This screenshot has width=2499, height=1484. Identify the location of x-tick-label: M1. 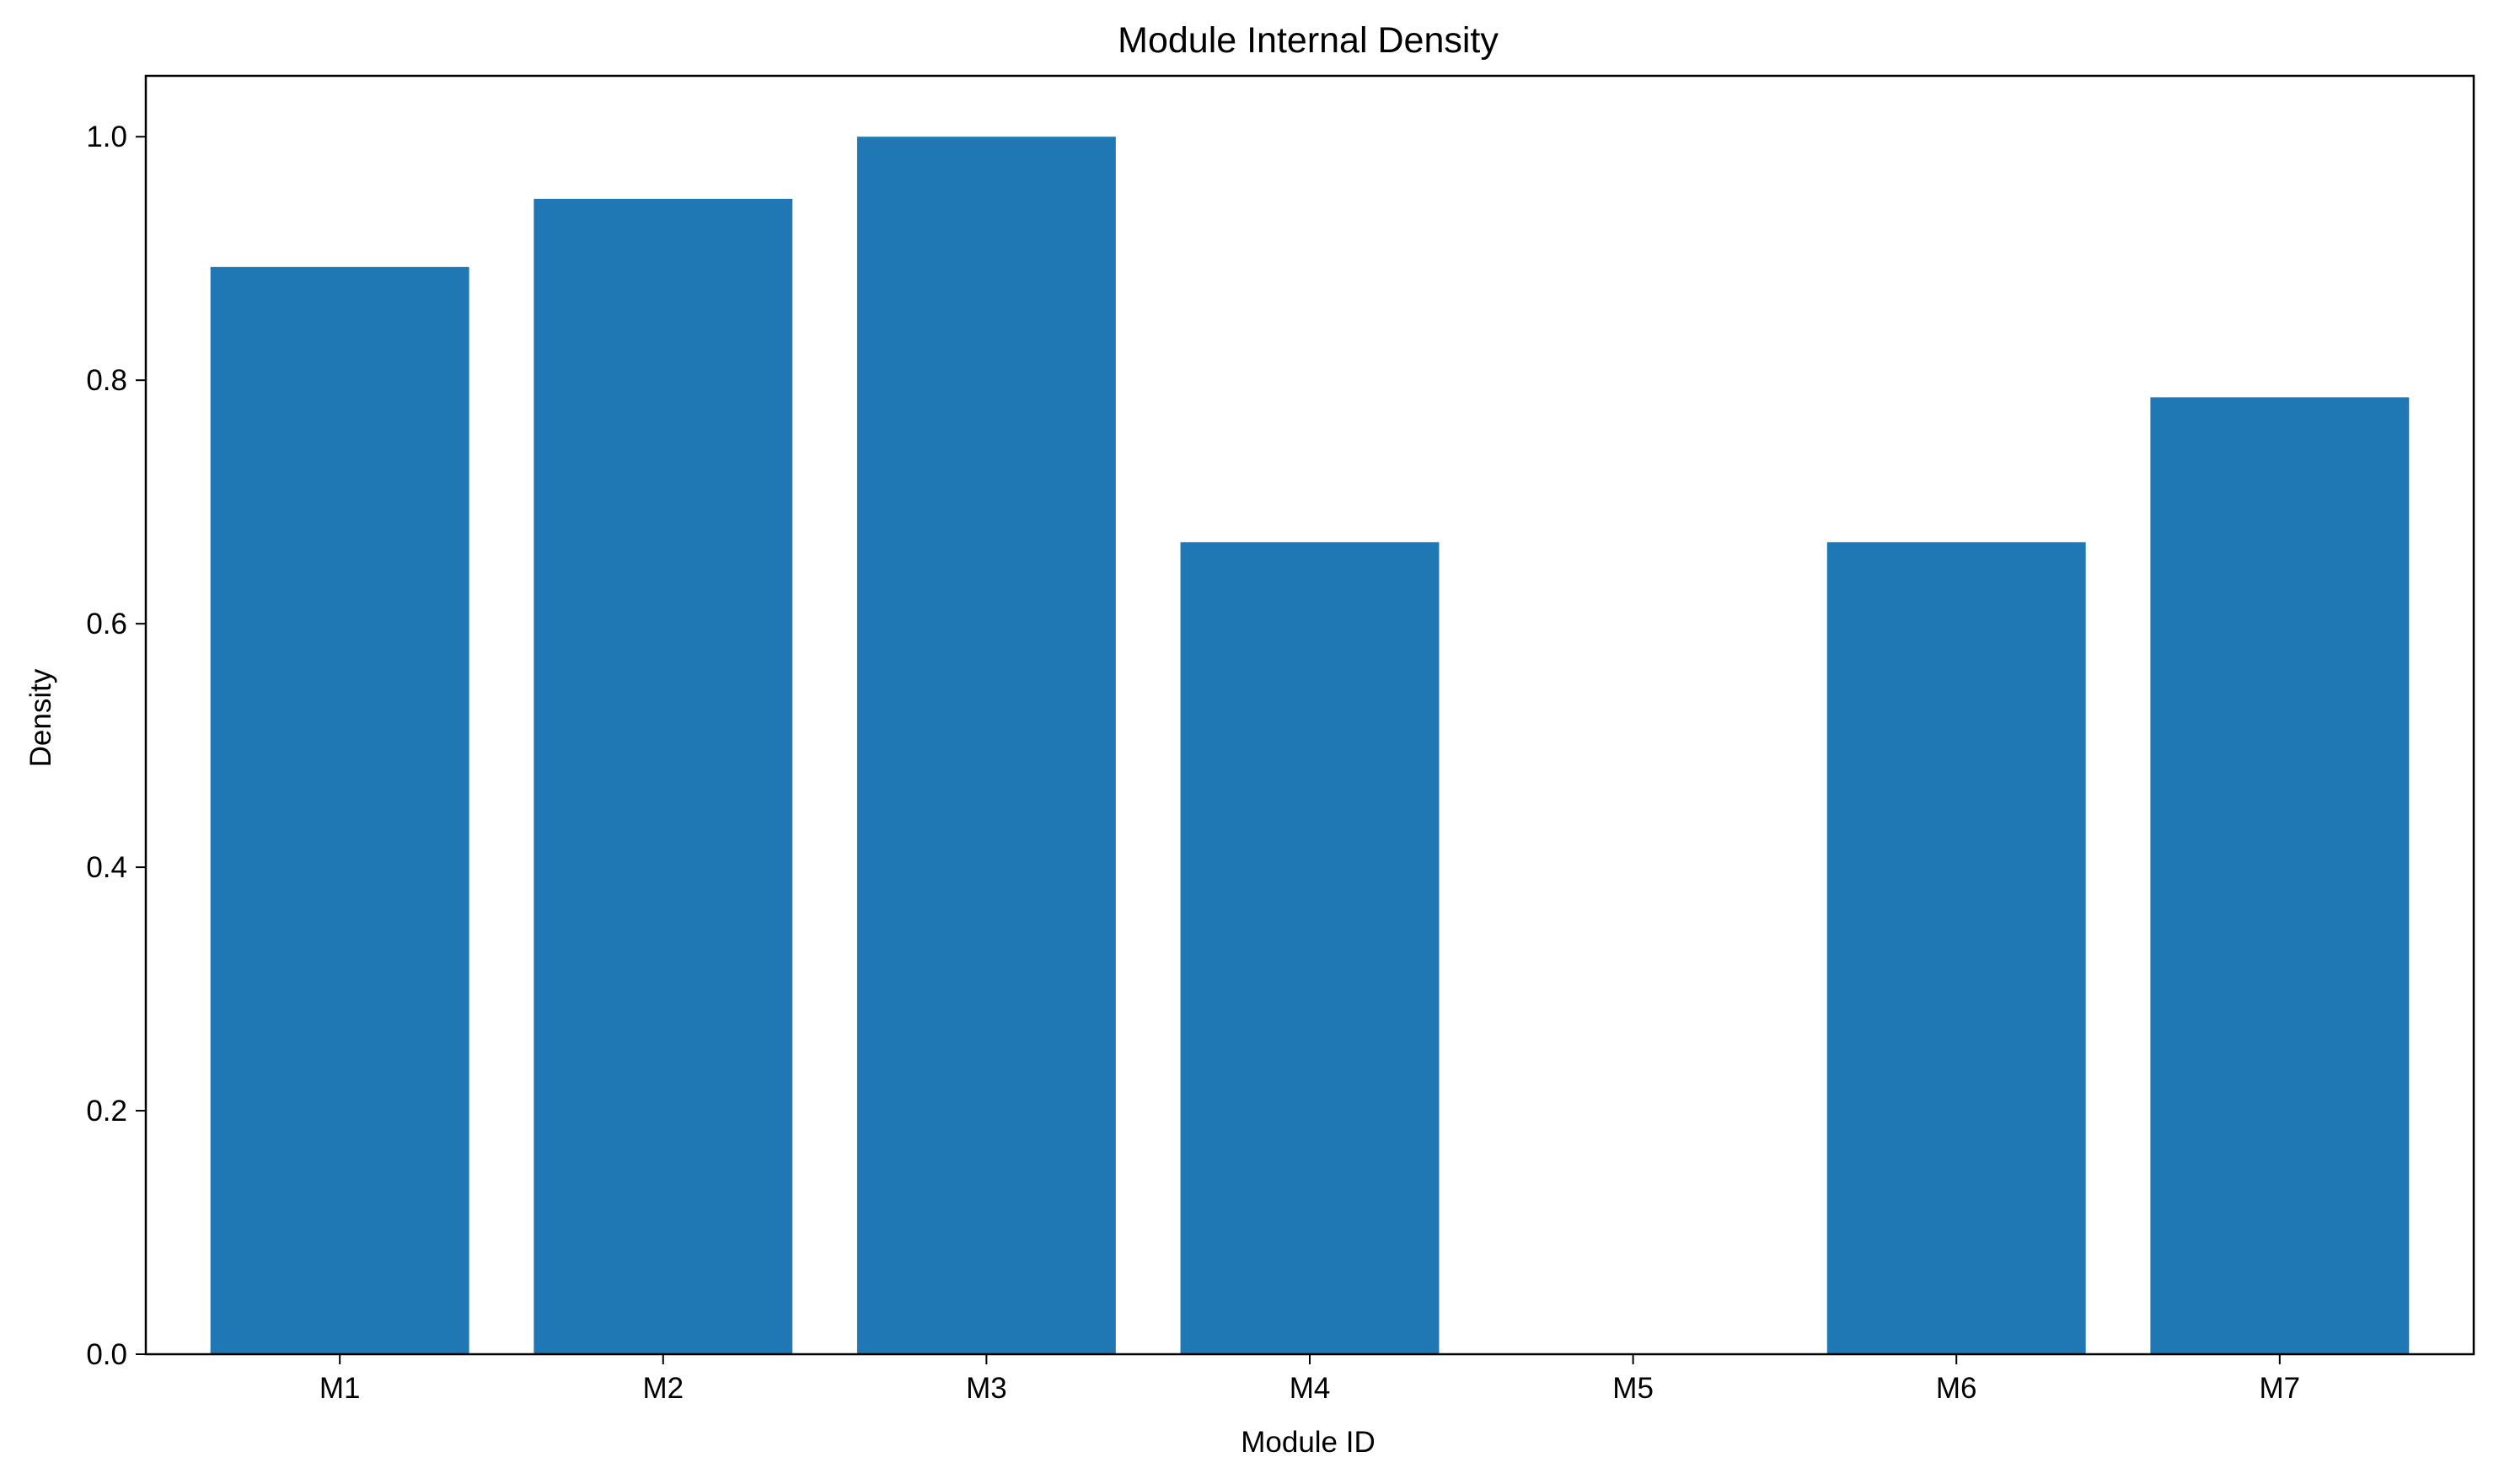
(340, 1388).